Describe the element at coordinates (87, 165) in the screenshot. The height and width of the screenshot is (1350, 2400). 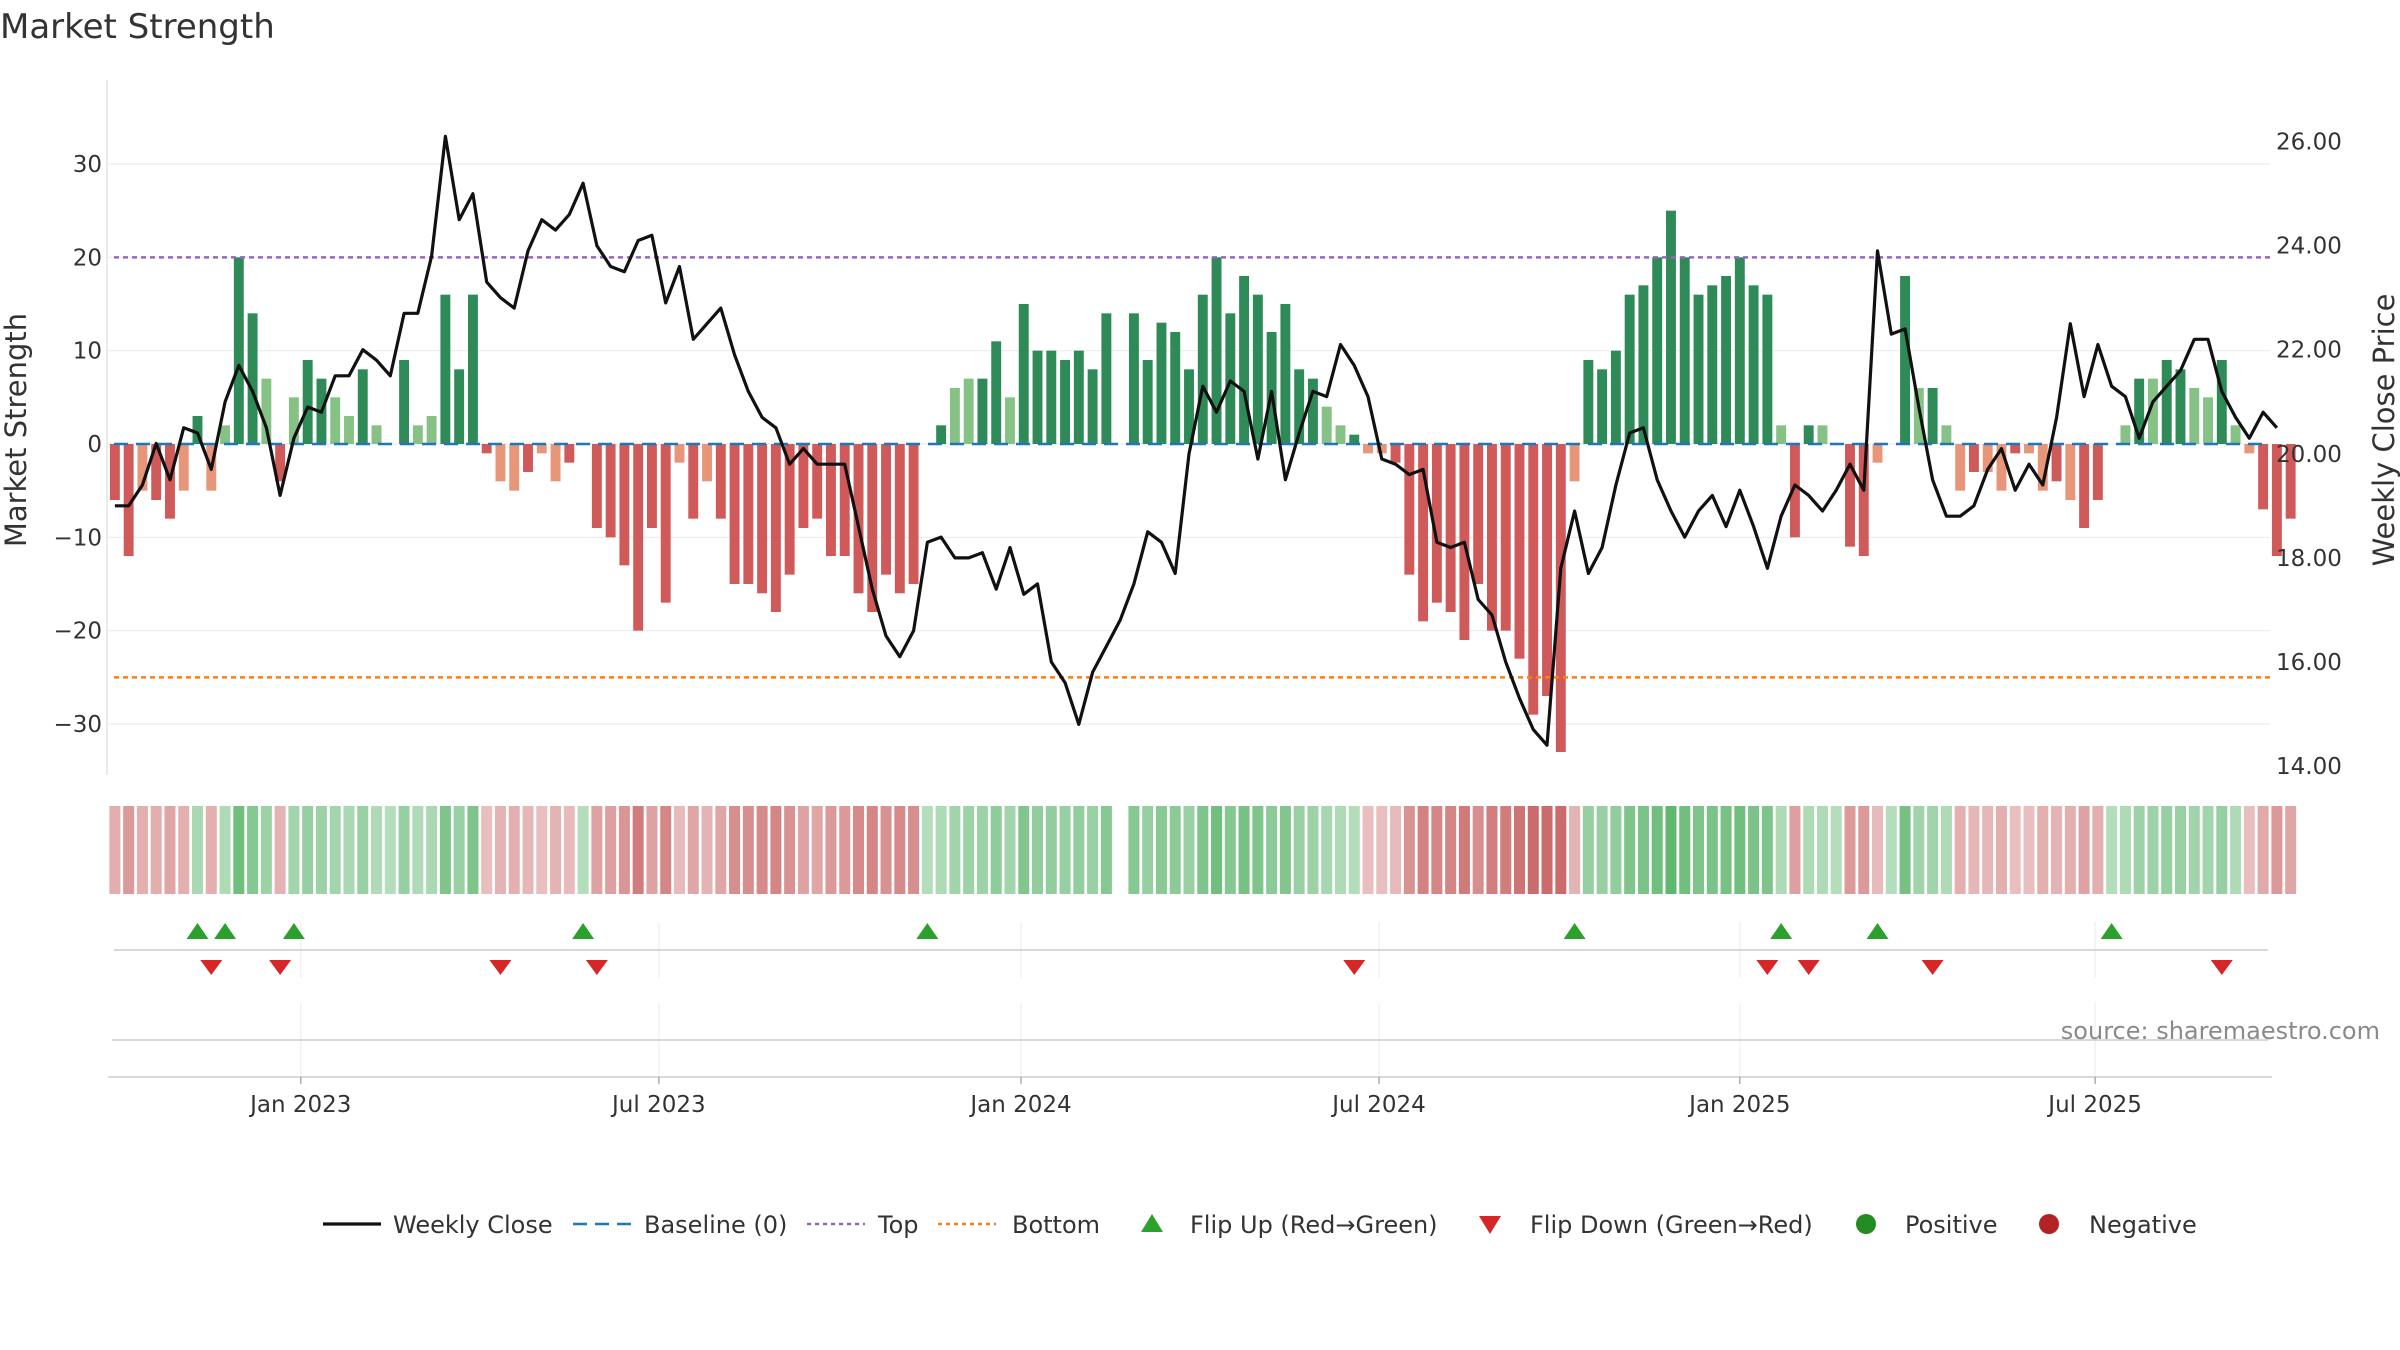
I see `y-tick-label: 30` at that location.